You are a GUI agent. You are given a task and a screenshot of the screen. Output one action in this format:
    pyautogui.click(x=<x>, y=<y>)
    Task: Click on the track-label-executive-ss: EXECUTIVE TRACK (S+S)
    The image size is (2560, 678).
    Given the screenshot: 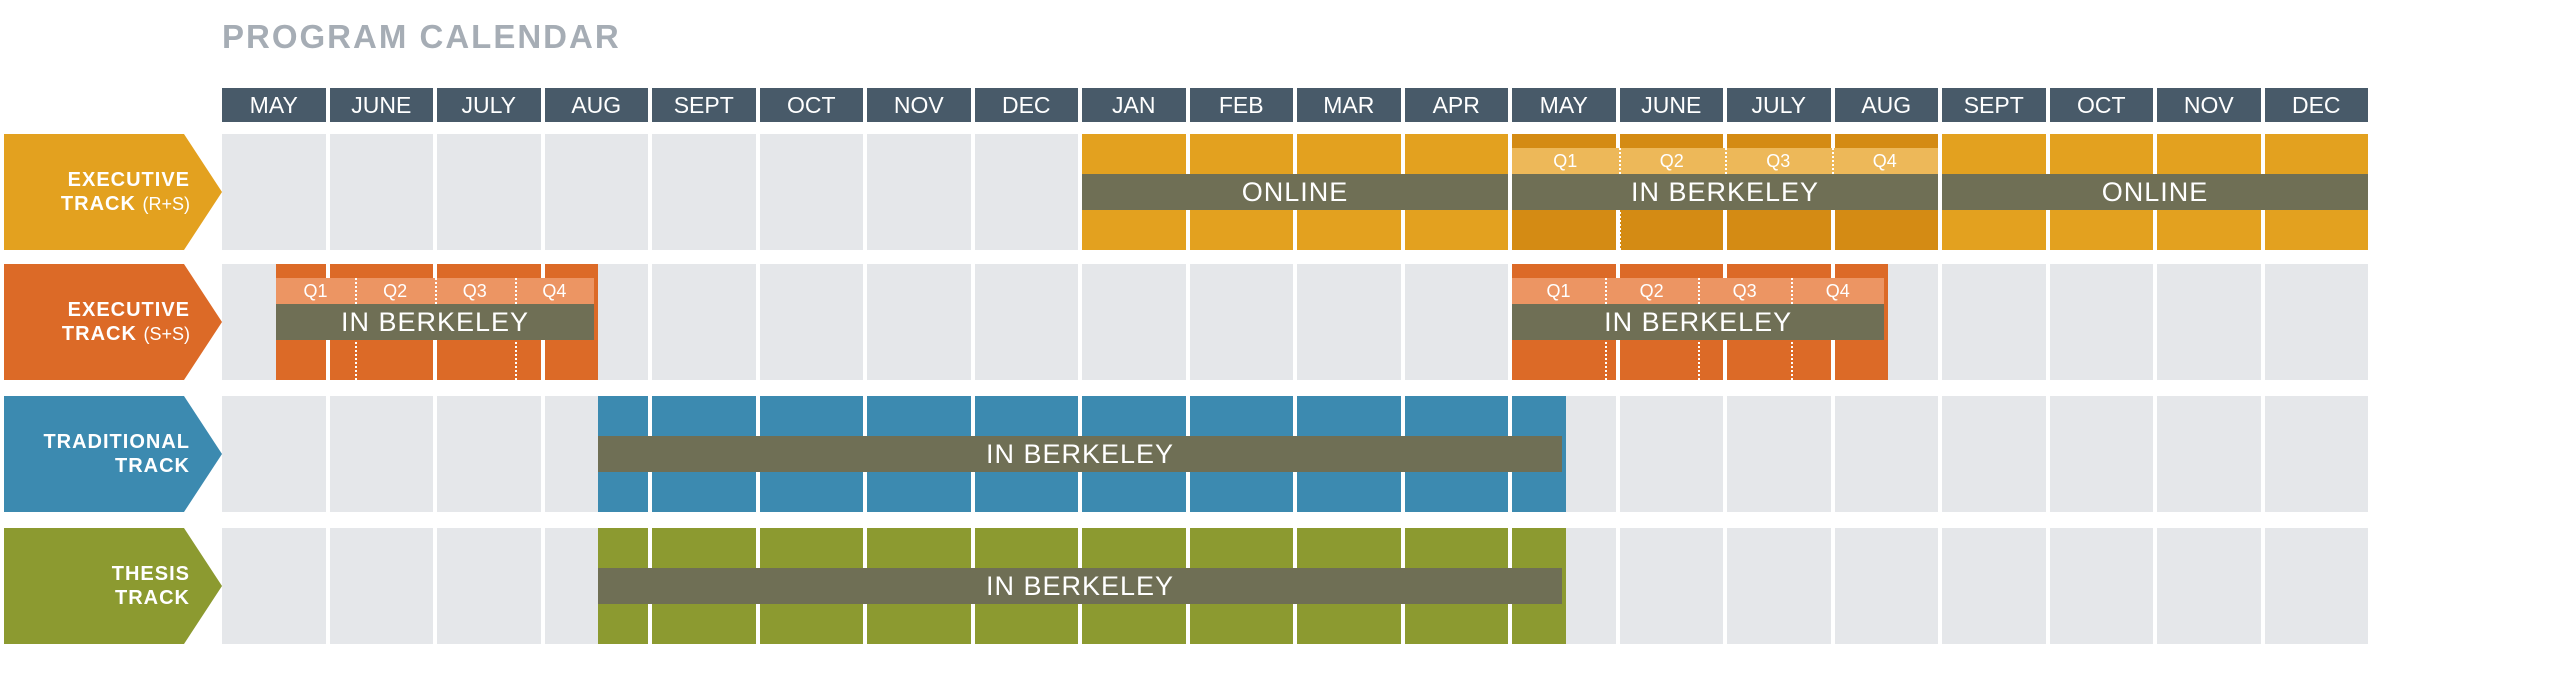 What is the action you would take?
    pyautogui.click(x=113, y=322)
    